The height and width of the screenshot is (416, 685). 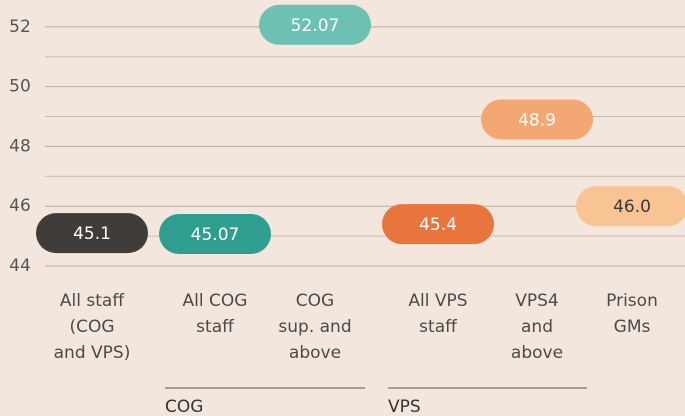 I want to click on x-tick-label: All staff, so click(x=92, y=301).